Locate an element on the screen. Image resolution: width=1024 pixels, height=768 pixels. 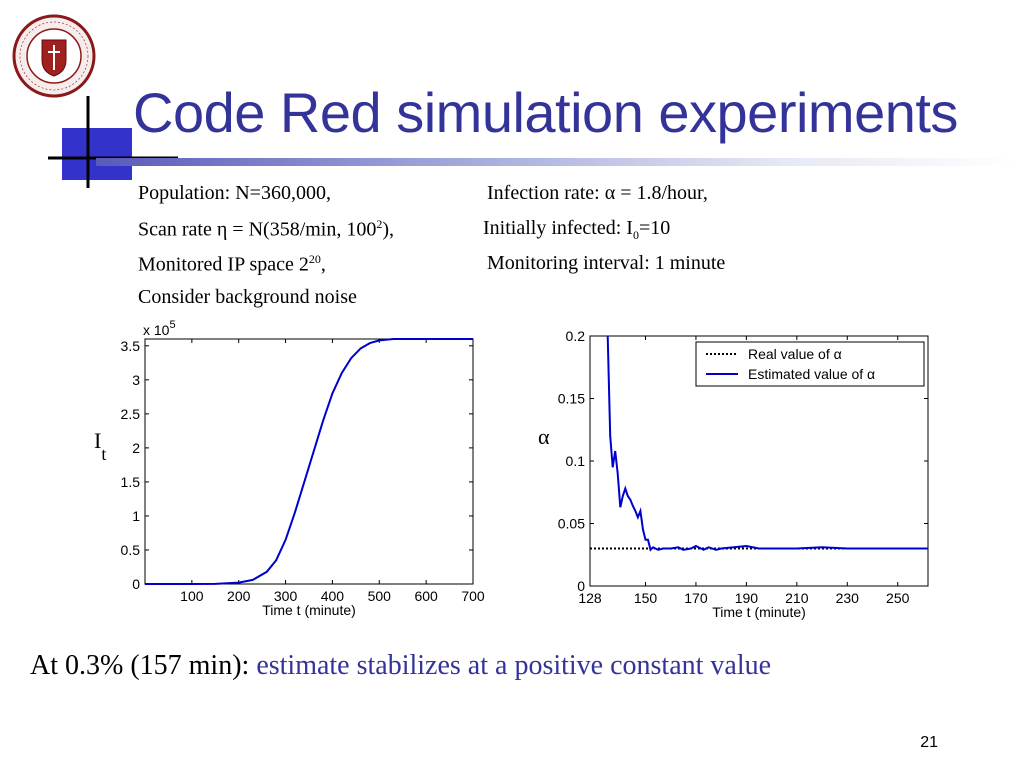
x-tick-label-2: 300 is located at coordinates (286, 596).